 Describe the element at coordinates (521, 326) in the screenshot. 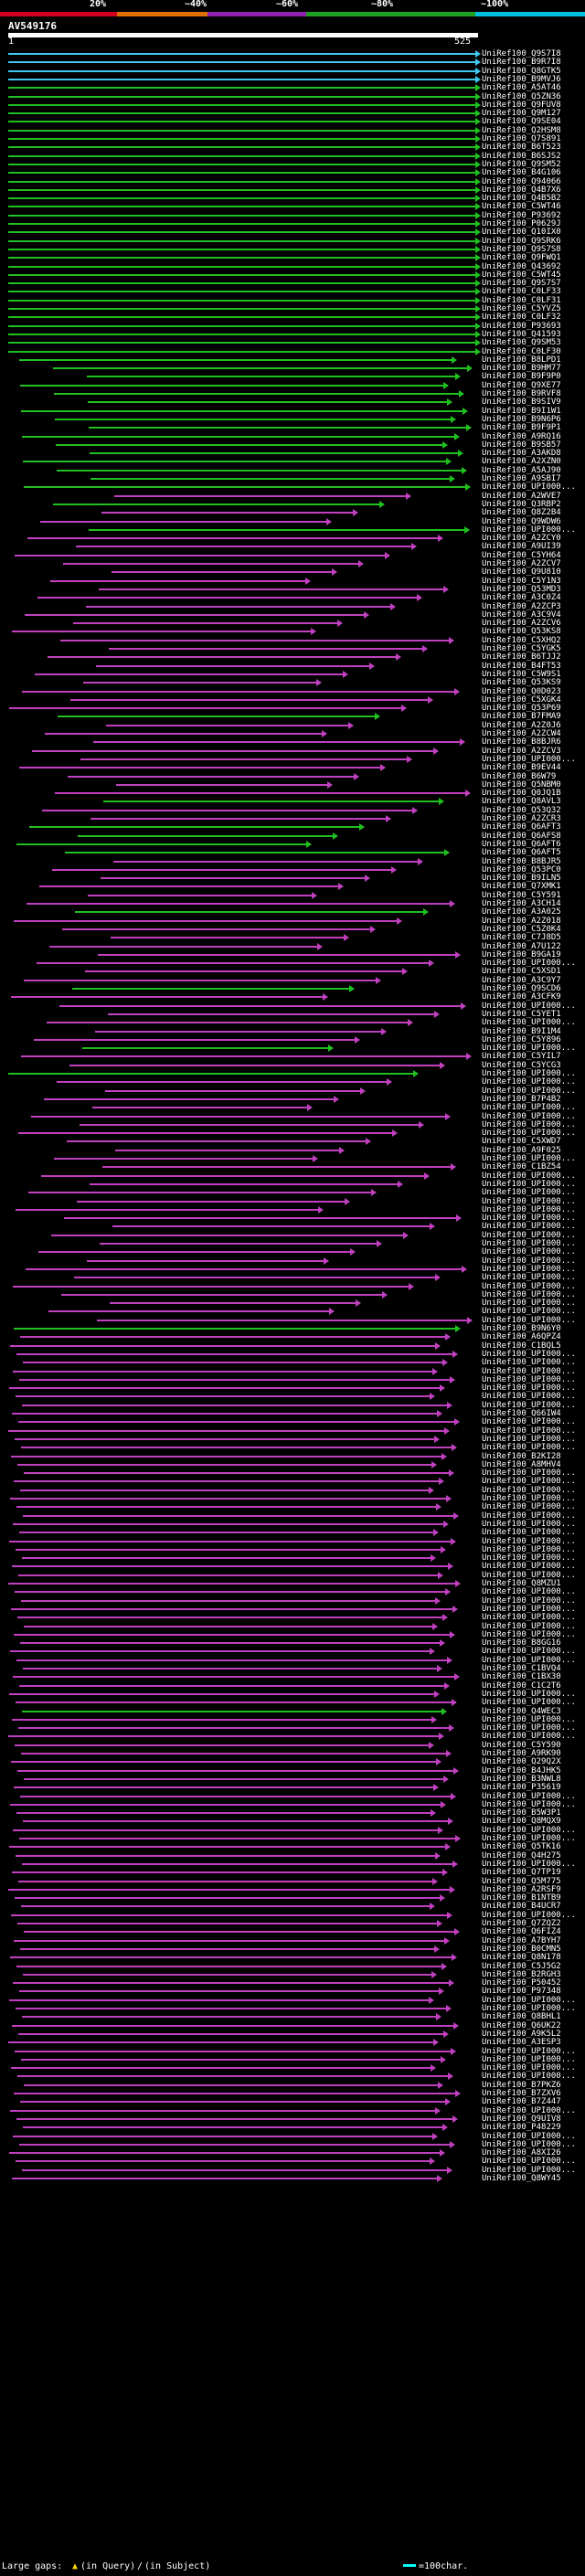

I see `hit-label-link: UniRef100_P93693` at that location.